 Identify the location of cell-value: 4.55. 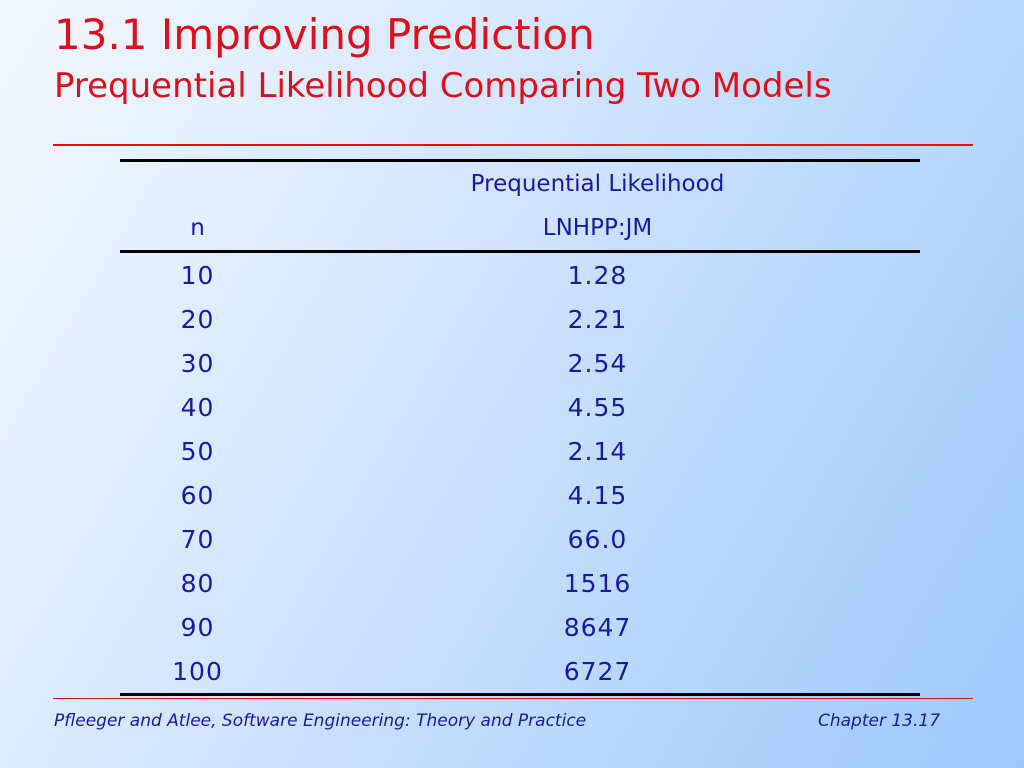
(597, 407).